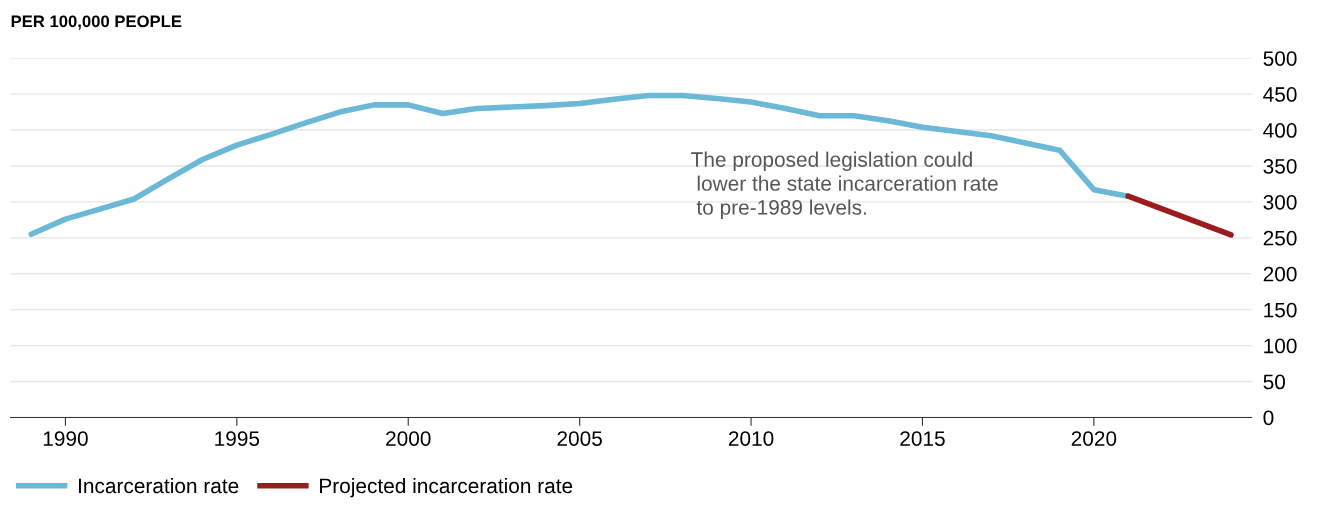  I want to click on x-tick-label: 2010, so click(751, 438).